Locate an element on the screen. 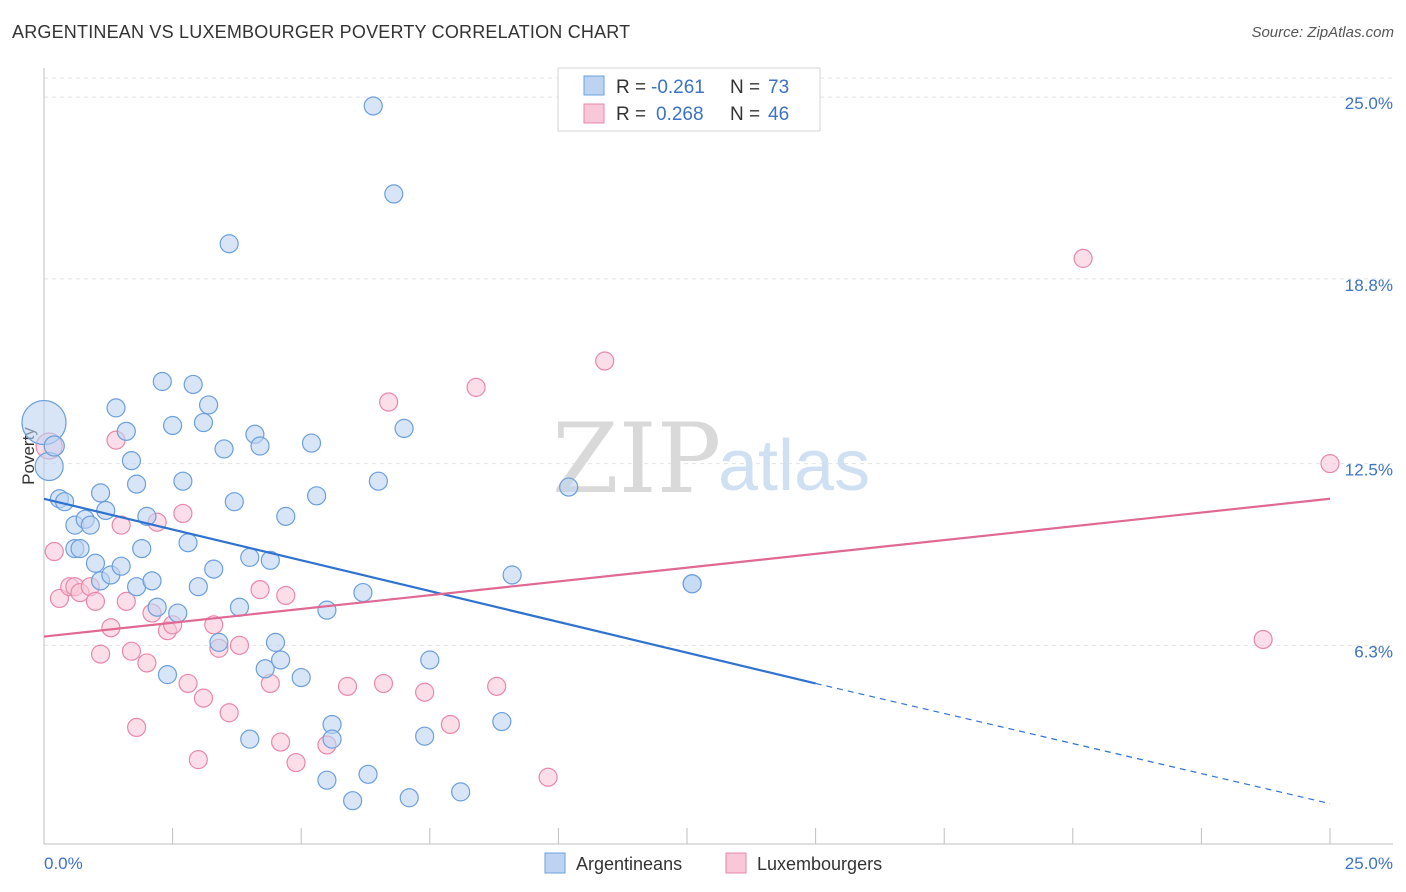  correlation-legend: R = -0.261 N = 73 R = 0.268 N = 46 is located at coordinates (689, 99).